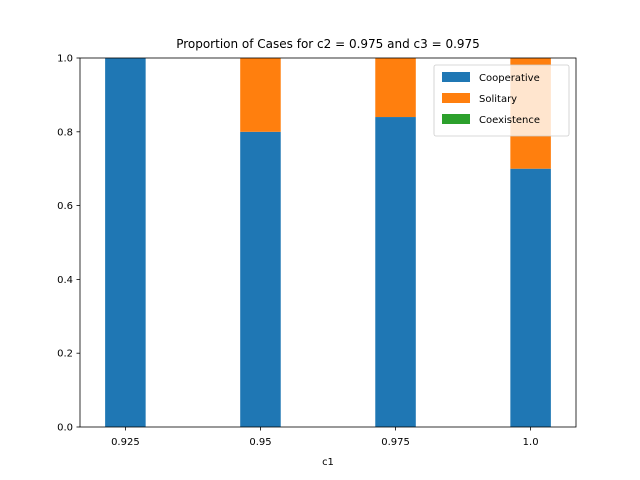  I want to click on x-tick-label: 0.925, so click(125, 442).